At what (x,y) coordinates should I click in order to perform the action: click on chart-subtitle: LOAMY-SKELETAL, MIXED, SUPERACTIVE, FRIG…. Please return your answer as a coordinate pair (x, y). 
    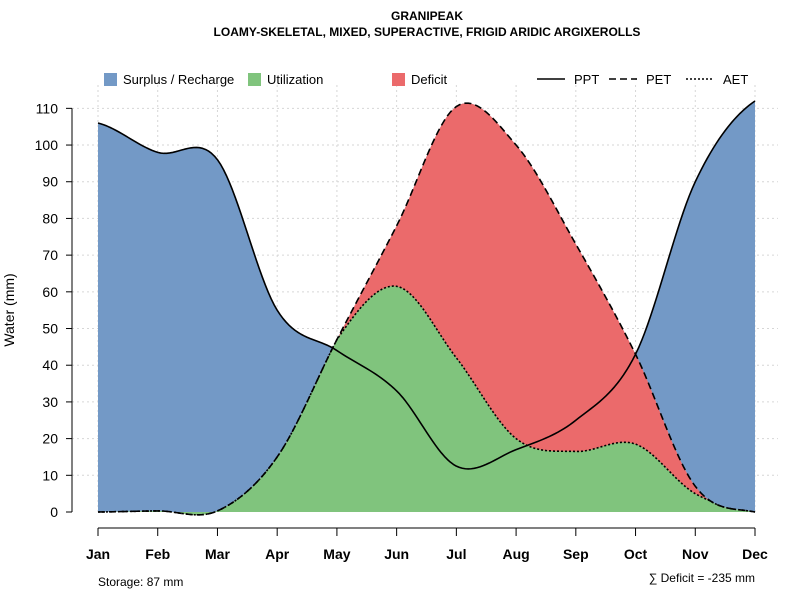
    Looking at the image, I should click on (427, 32).